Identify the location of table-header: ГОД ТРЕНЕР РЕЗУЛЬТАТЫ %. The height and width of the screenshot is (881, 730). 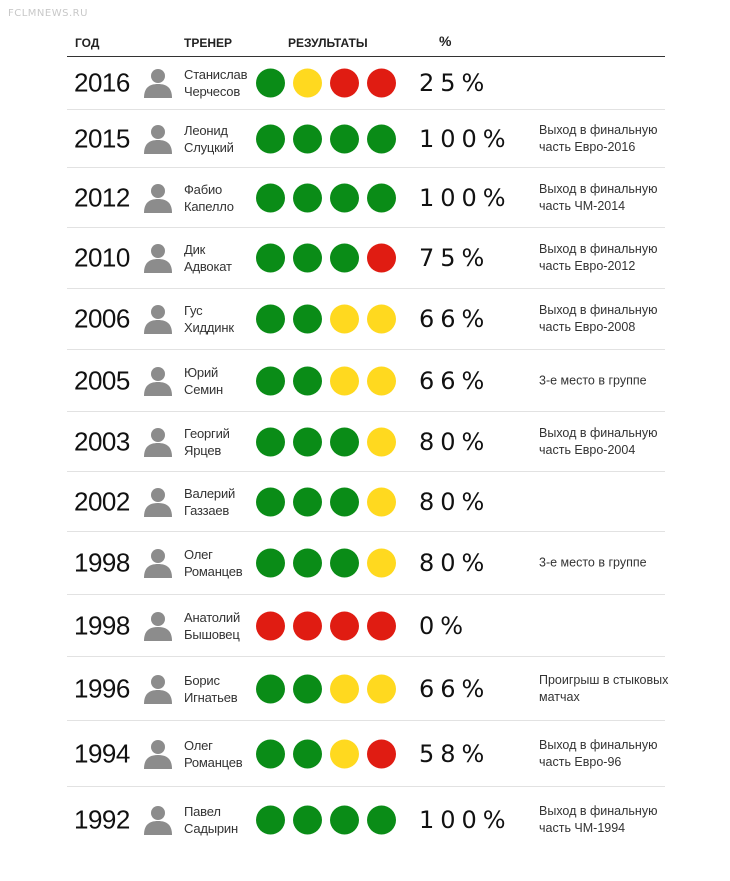
(365, 44).